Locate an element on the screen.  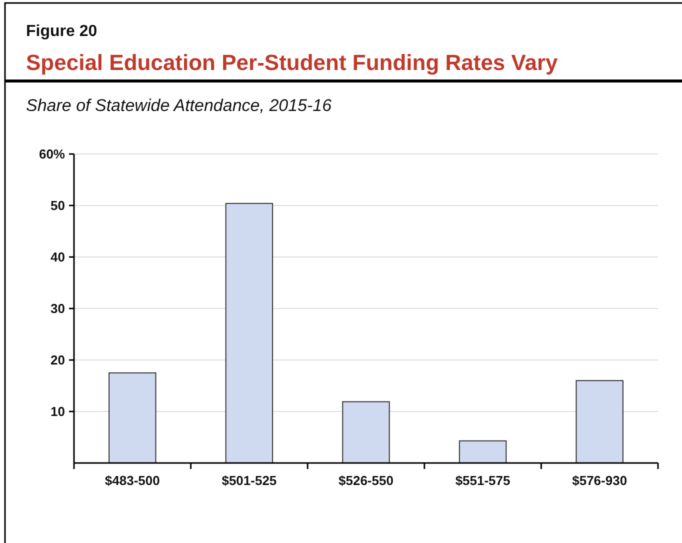
y-tick-label: 30 is located at coordinates (57, 308).